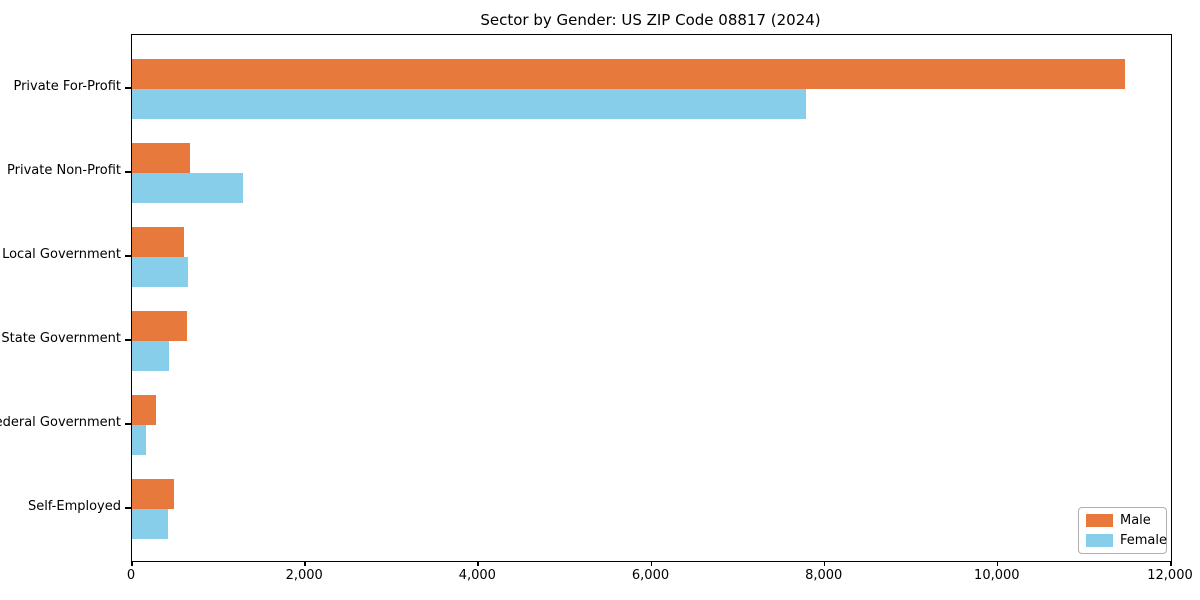  What do you see at coordinates (824, 575) in the screenshot?
I see `x-tick-label-8000: 8,000` at bounding box center [824, 575].